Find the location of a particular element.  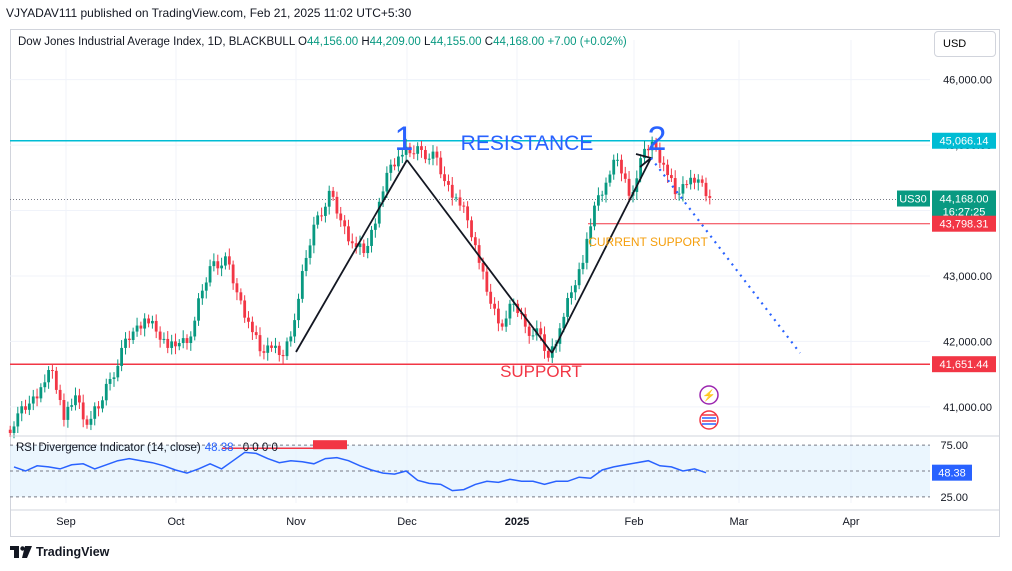

tradingview-logo-icon is located at coordinates (21, 552).